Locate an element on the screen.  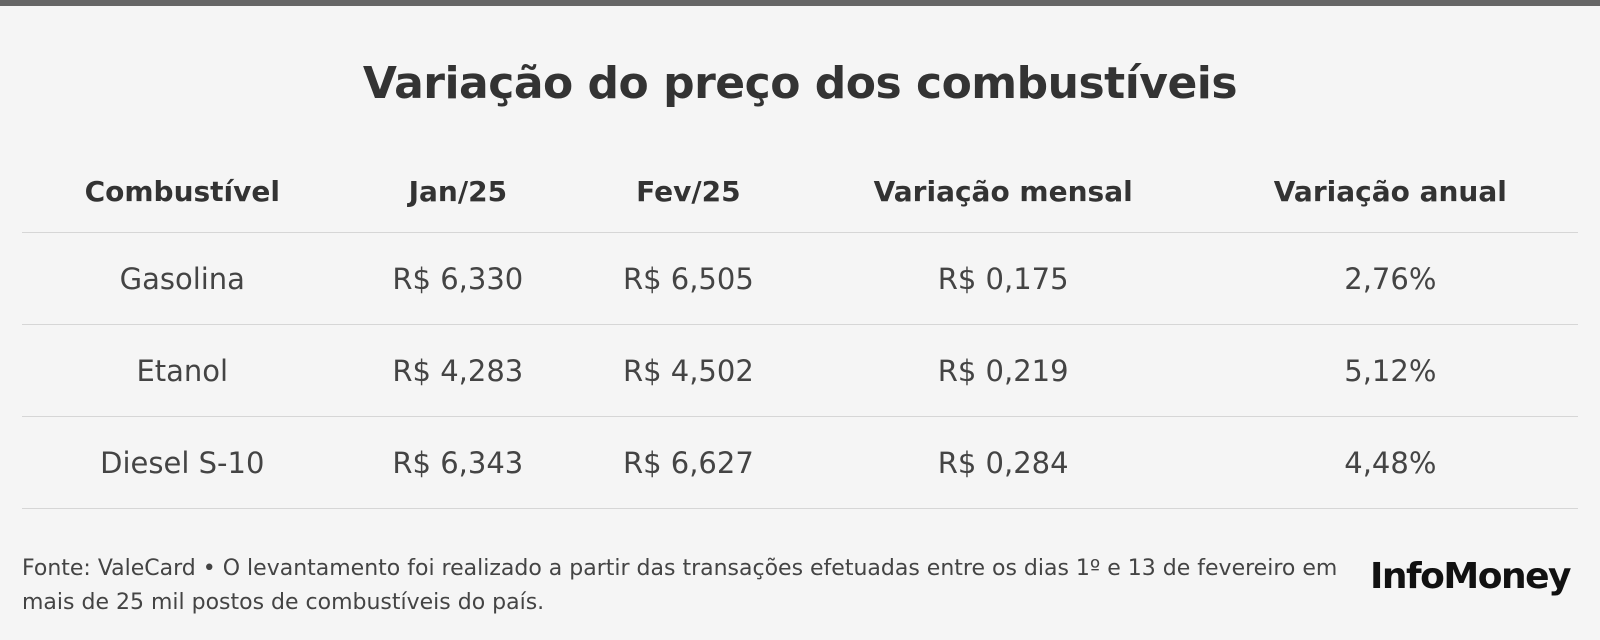
table-cell: R$ 6,330 is located at coordinates (458, 278).